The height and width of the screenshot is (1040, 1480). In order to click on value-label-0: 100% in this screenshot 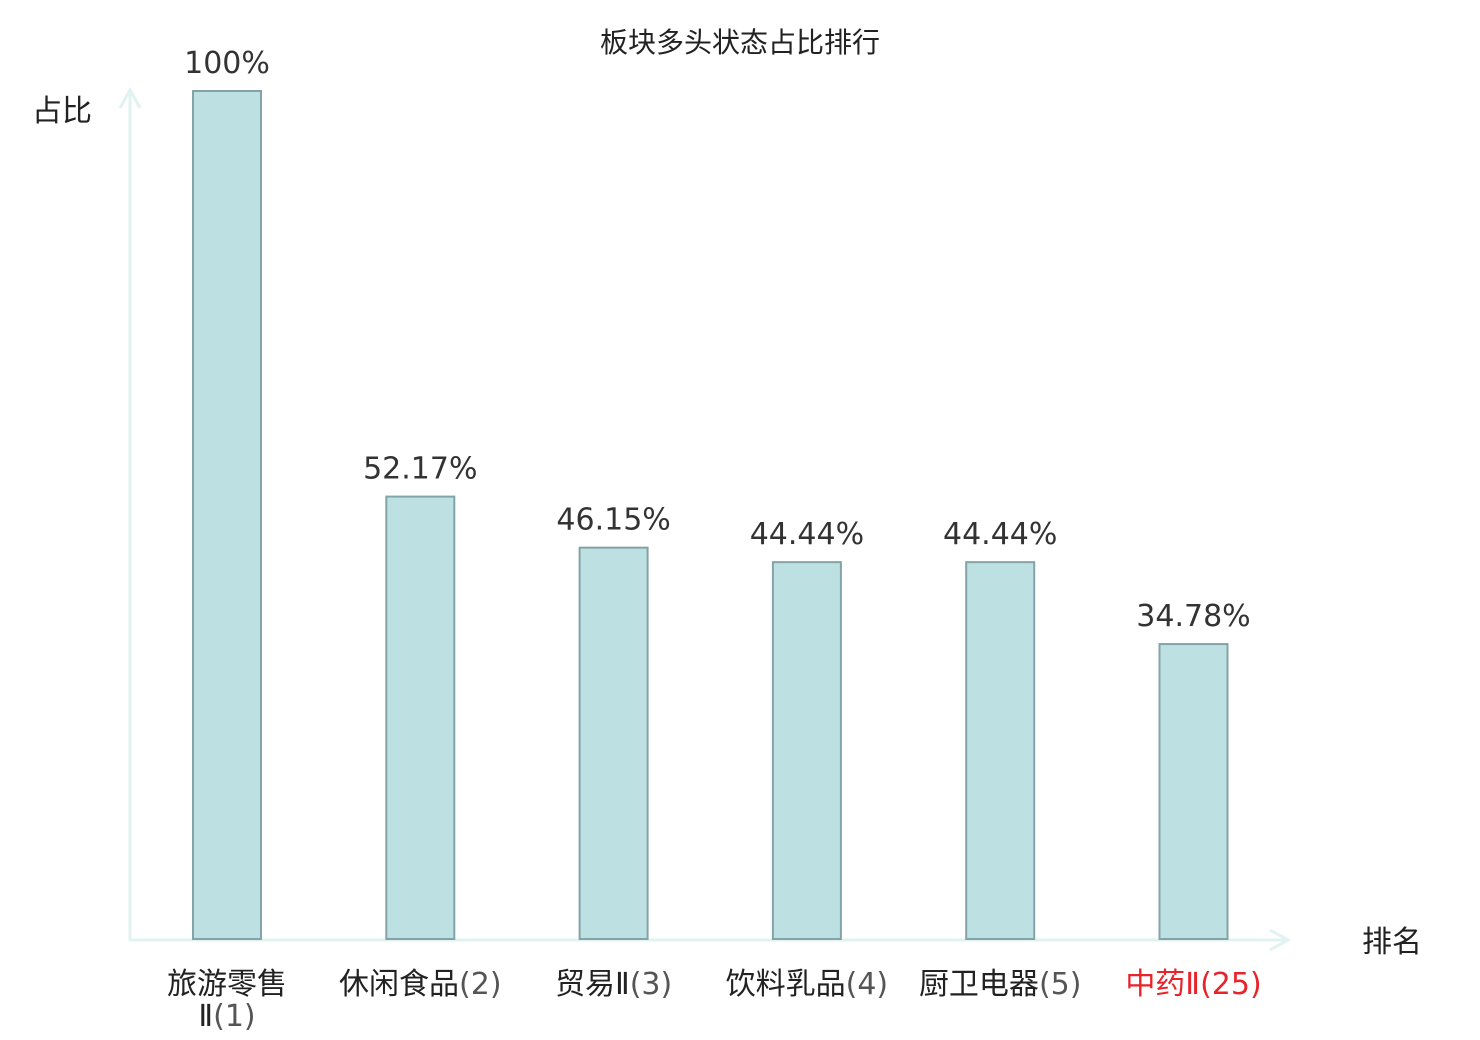, I will do `click(227, 63)`.